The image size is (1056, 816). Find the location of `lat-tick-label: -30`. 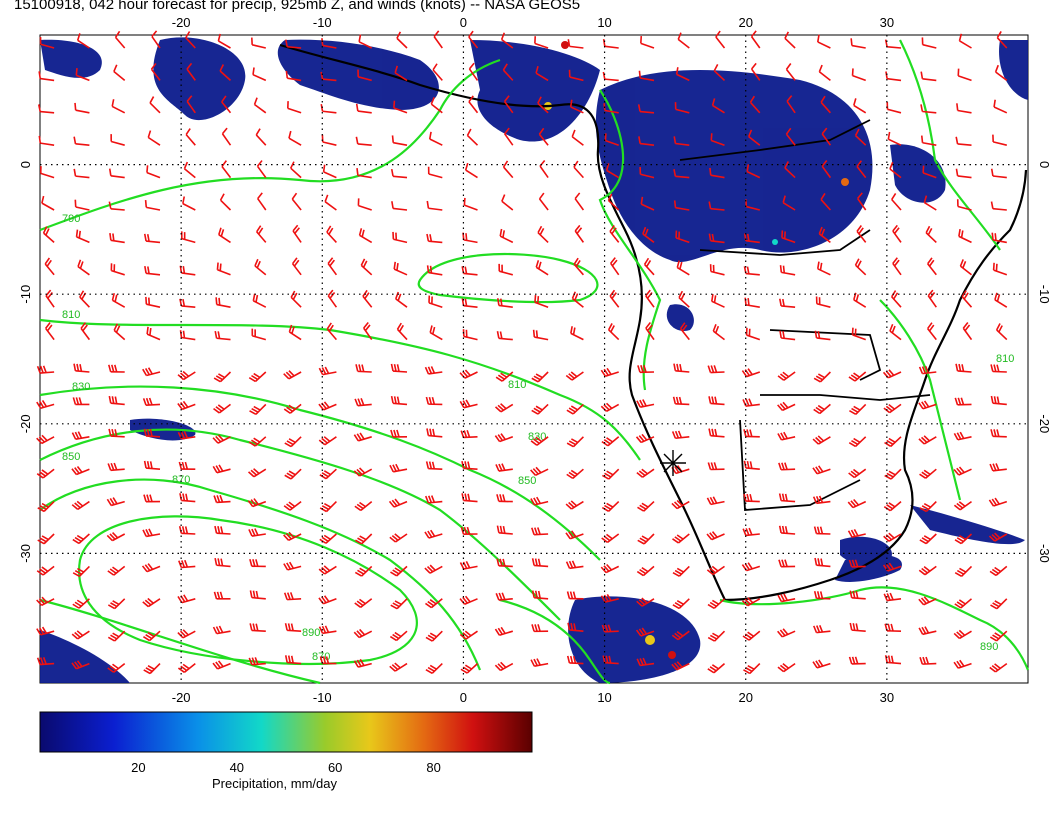

lat-tick-label: -30 is located at coordinates (25, 553).